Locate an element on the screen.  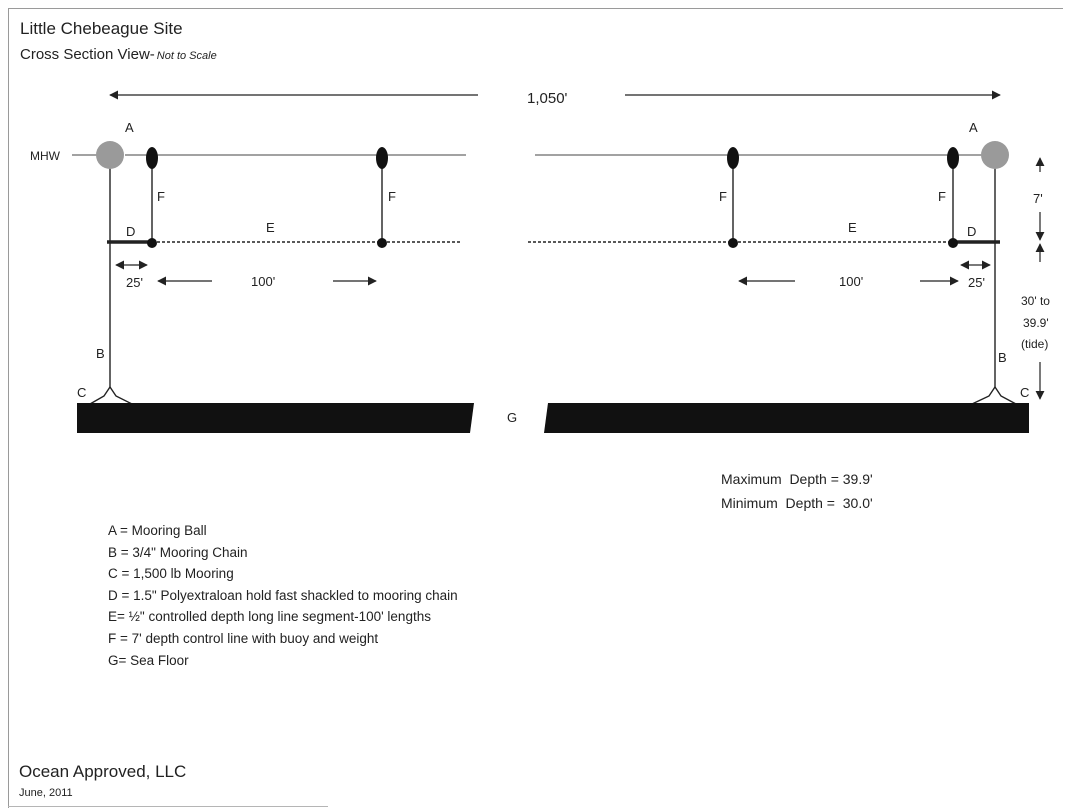
legend-item: A = Mooring Ball is located at coordinates (157, 530).